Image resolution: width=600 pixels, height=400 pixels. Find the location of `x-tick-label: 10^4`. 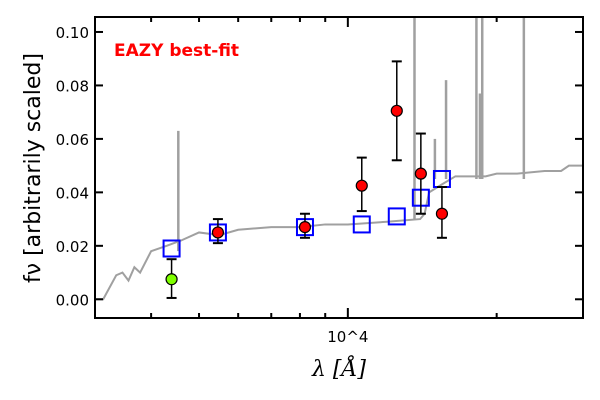

x-tick-label: 10^4 is located at coordinates (347, 337).